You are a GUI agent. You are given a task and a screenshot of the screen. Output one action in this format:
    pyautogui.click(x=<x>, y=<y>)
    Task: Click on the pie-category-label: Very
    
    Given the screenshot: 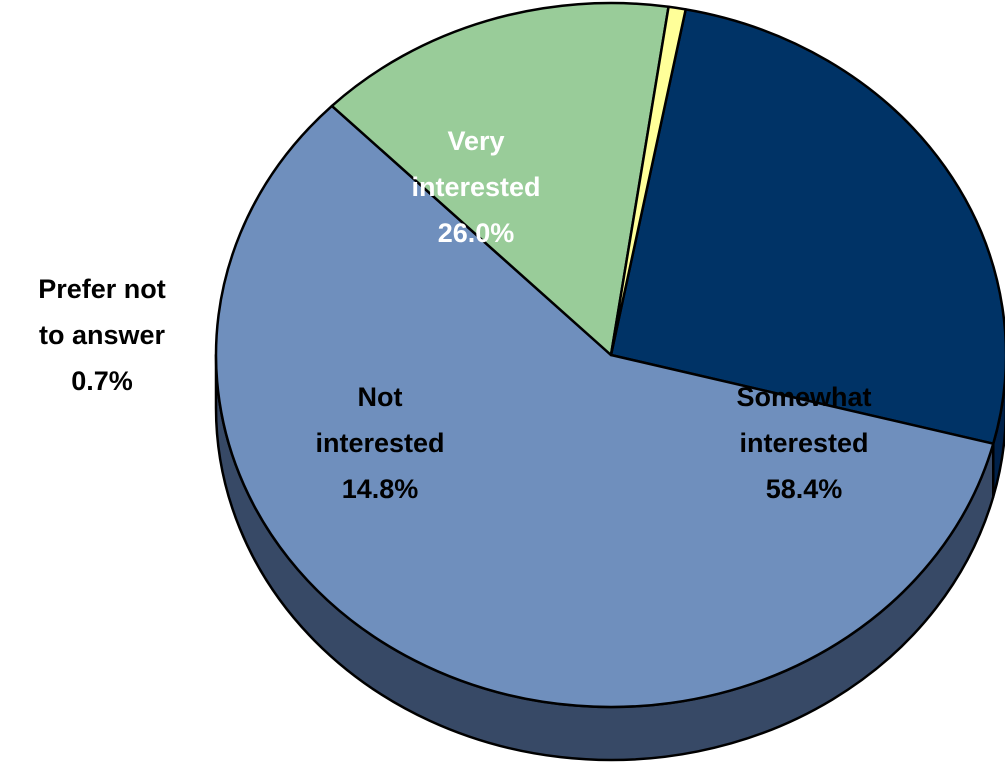 What is the action you would take?
    pyautogui.click(x=475, y=141)
    